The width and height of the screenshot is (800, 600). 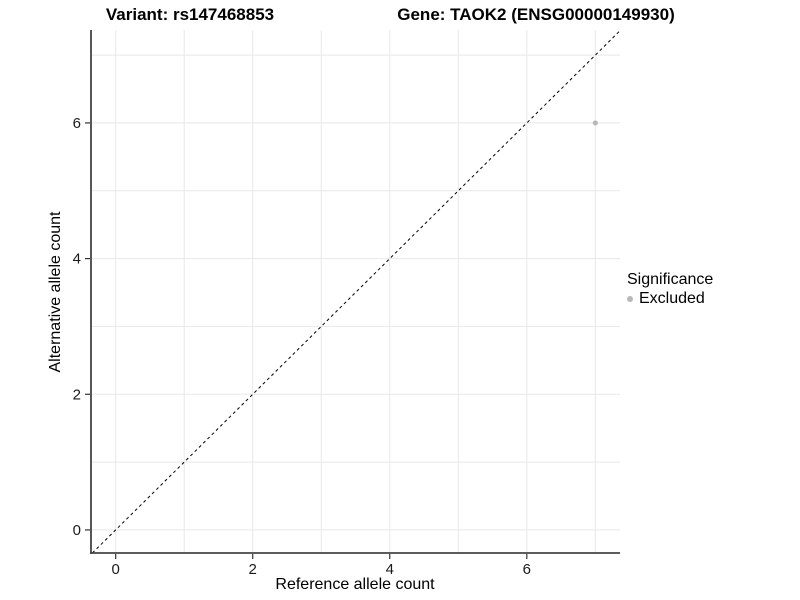 What do you see at coordinates (115, 569) in the screenshot?
I see `x-tick-label: 0` at bounding box center [115, 569].